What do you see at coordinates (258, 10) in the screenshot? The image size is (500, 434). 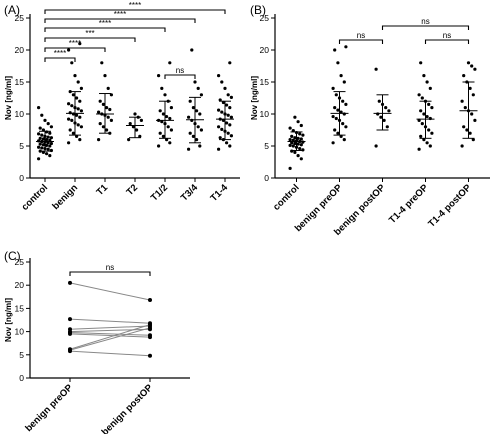 I see `panel-label: (B)` at bounding box center [258, 10].